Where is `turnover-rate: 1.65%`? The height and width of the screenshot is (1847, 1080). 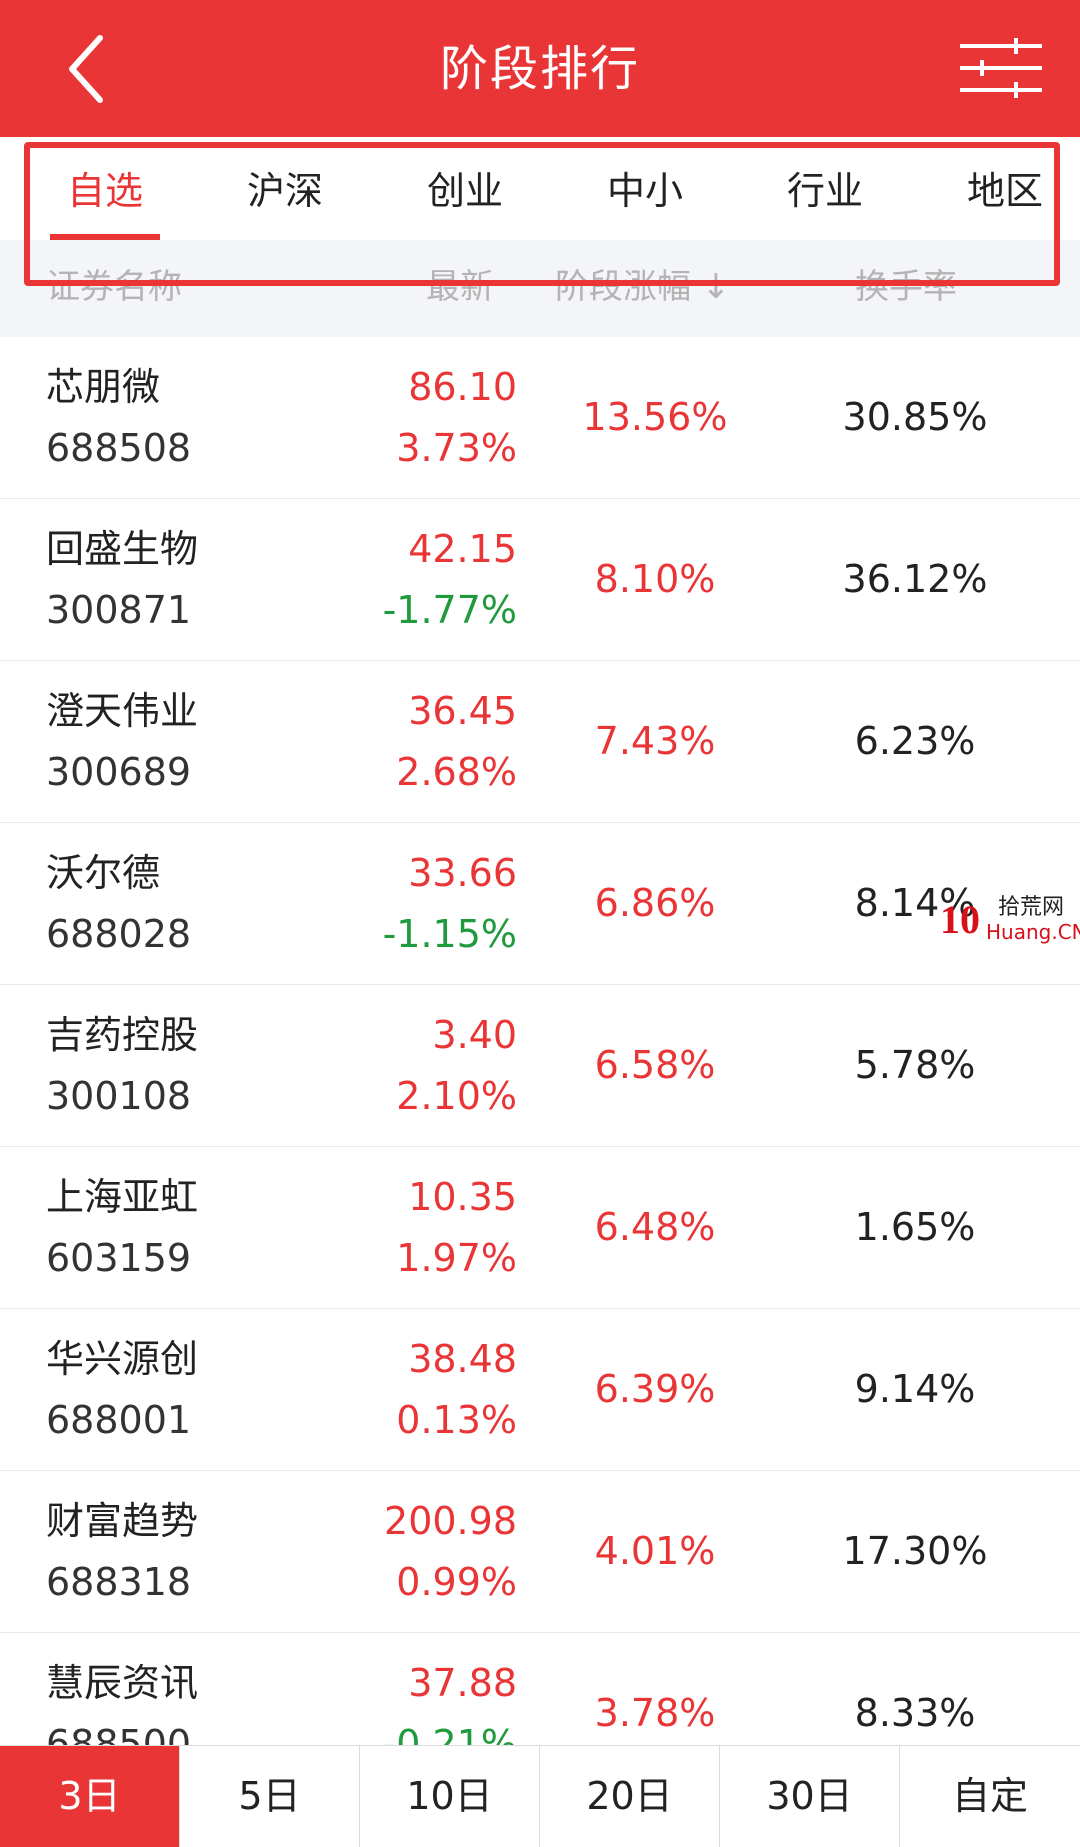
turnover-rate: 1.65% is located at coordinates (915, 1227).